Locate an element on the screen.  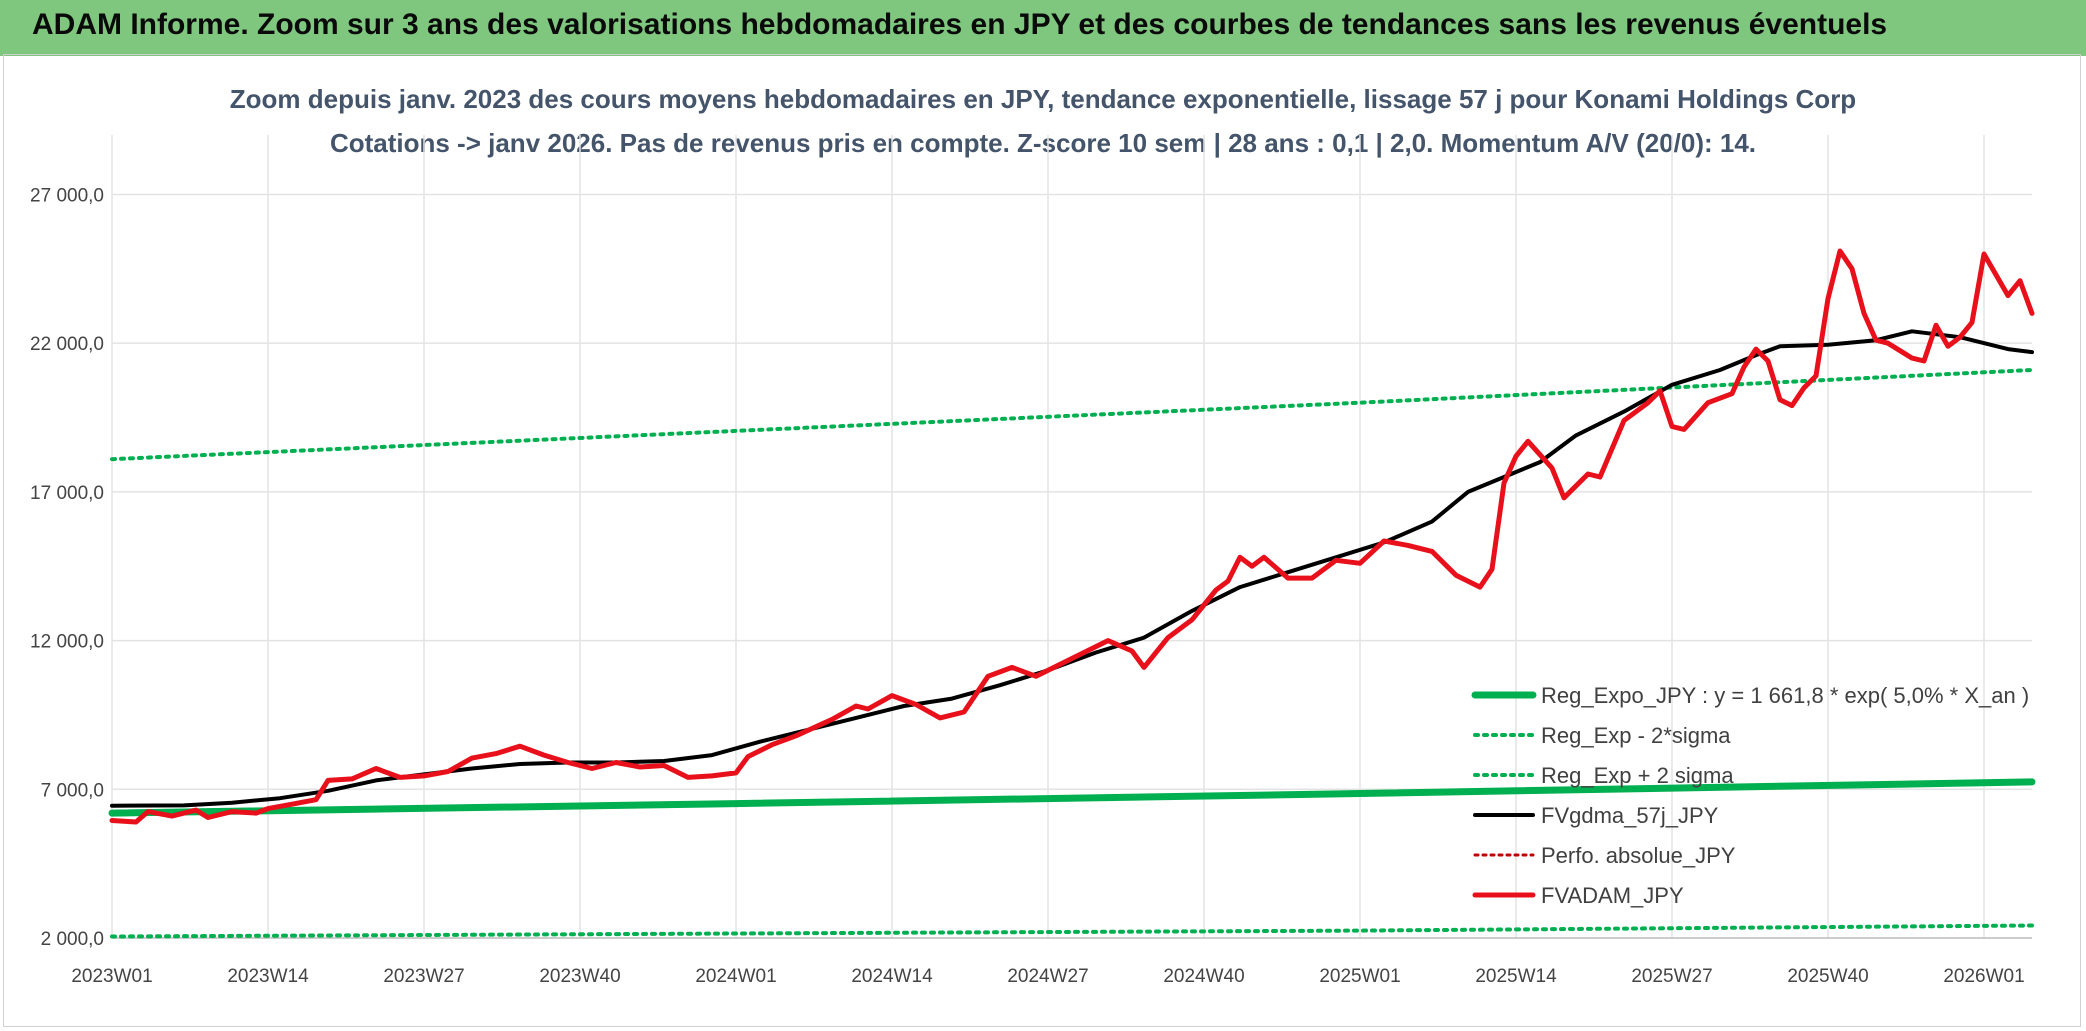
x-tick-label: 2025W27 is located at coordinates (1671, 976).